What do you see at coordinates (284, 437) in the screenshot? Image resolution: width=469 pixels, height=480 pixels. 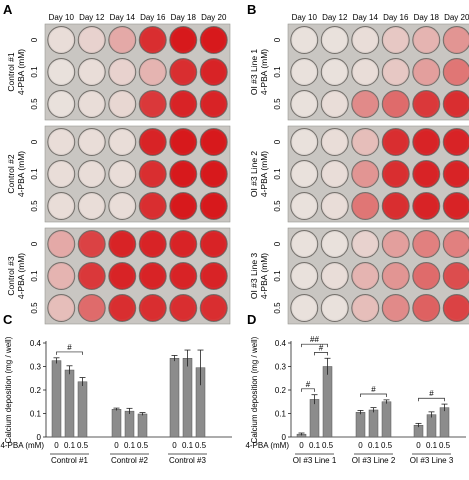 I see `y-tick-label: 0` at bounding box center [284, 437].